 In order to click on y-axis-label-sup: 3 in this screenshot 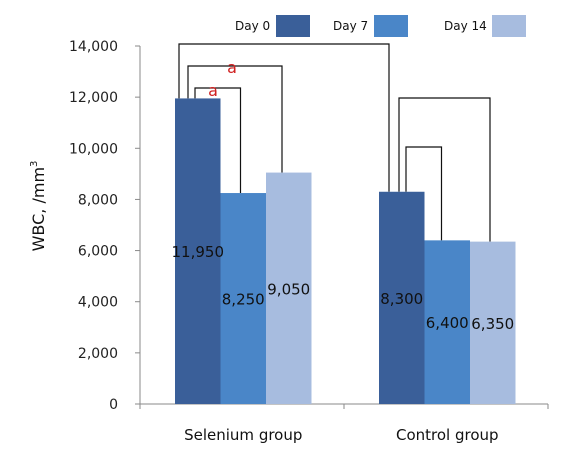, I will do `click(34, 164)`.